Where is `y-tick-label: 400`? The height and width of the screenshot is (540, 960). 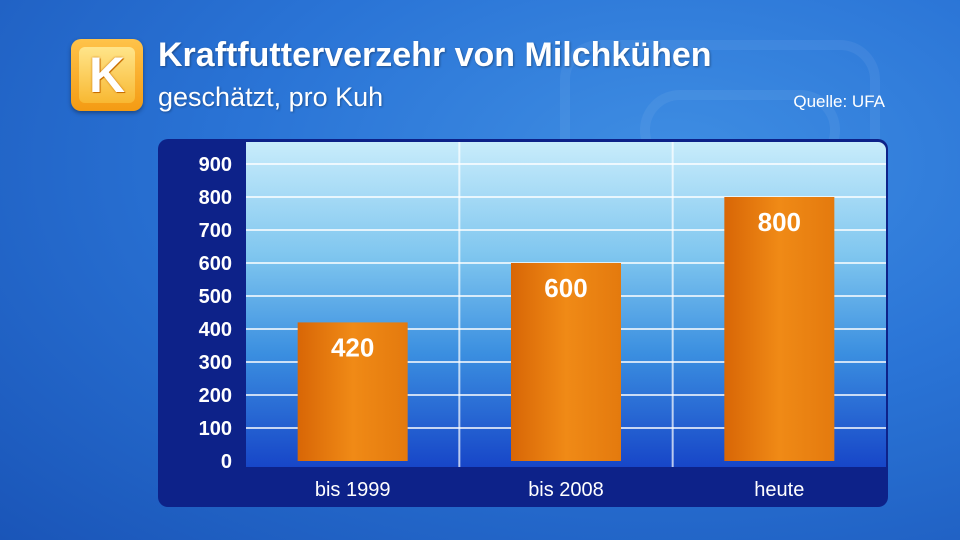 y-tick-label: 400 is located at coordinates (215, 330).